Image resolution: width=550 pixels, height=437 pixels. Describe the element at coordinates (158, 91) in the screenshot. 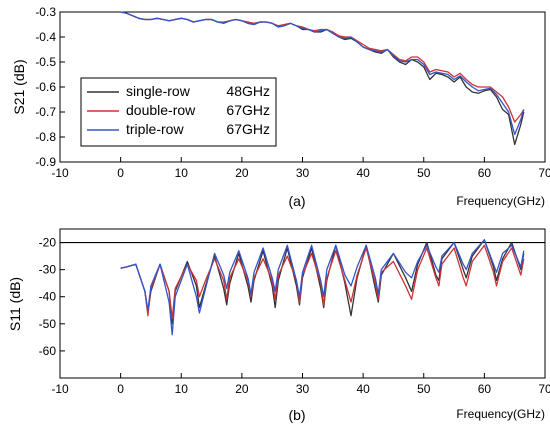

I see `legend-label-single-row: single-row` at that location.